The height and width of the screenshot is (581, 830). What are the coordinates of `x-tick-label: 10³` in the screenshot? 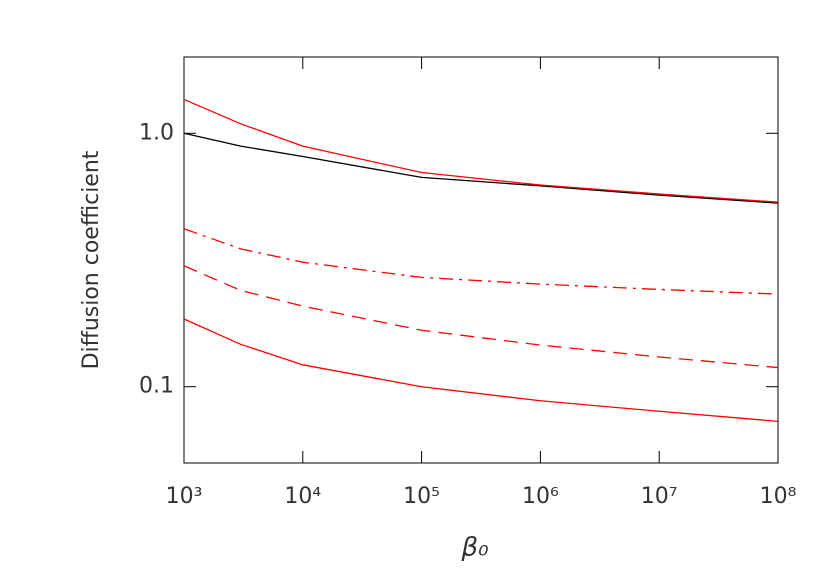 It's located at (184, 496).